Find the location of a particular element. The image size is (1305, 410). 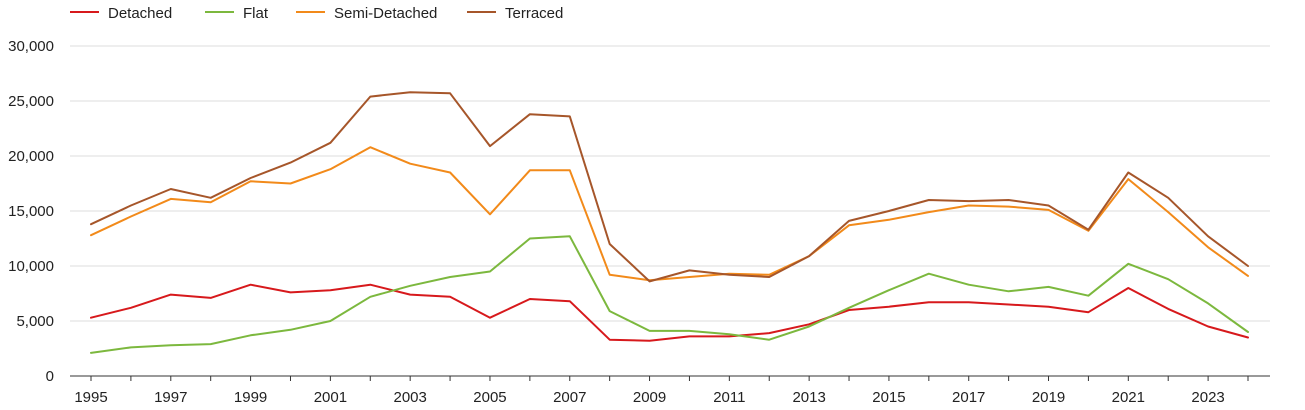

x-tick-label: 2015 is located at coordinates (888, 397).